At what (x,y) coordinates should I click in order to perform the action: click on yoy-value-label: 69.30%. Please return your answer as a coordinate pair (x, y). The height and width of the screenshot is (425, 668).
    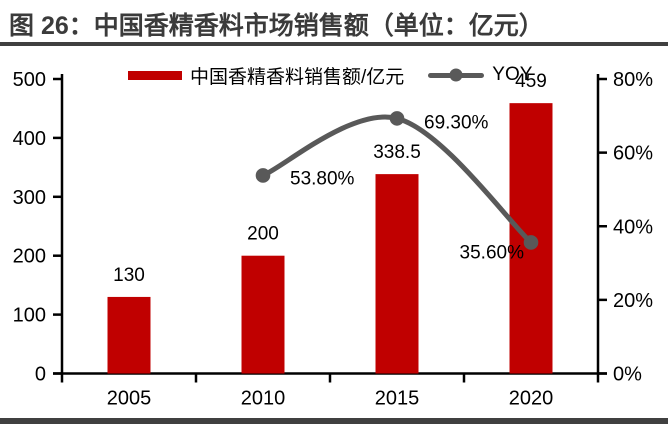
    Looking at the image, I should click on (456, 122).